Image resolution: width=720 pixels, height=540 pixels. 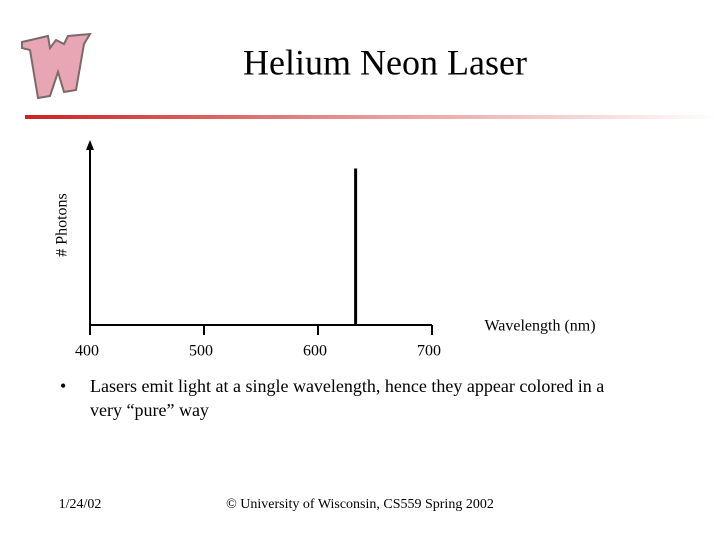 I want to click on x-tick-label: 500, so click(x=201, y=351).